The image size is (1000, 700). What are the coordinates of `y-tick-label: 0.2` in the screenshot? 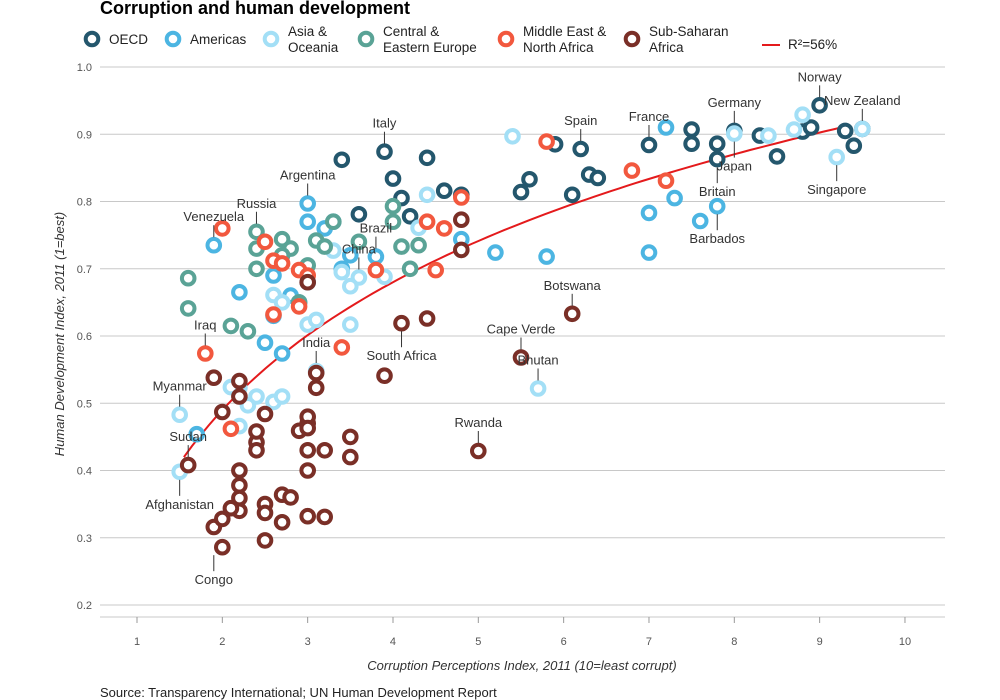 It's located at (84, 606).